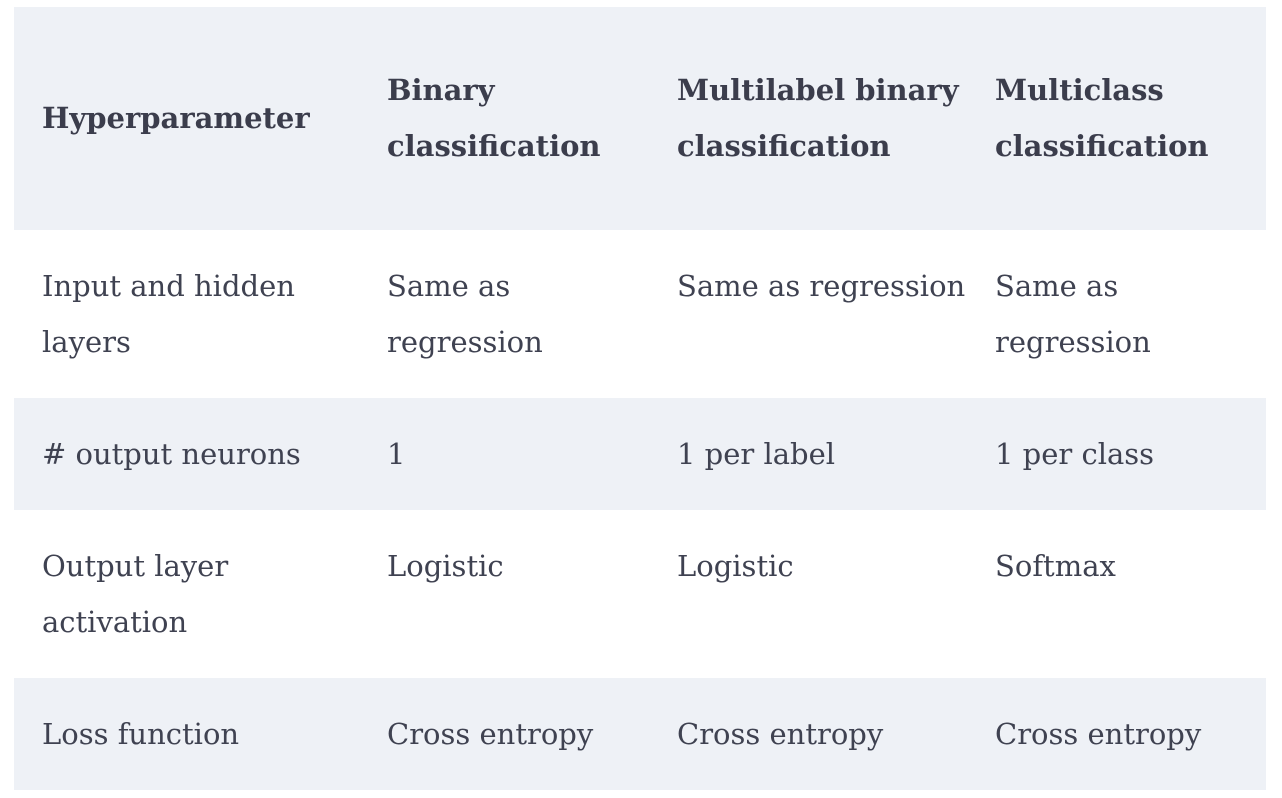 The width and height of the screenshot is (1282, 798). Describe the element at coordinates (818, 117) in the screenshot. I see `header-multilabel-binary-classification: Multilabel binary classification` at that location.